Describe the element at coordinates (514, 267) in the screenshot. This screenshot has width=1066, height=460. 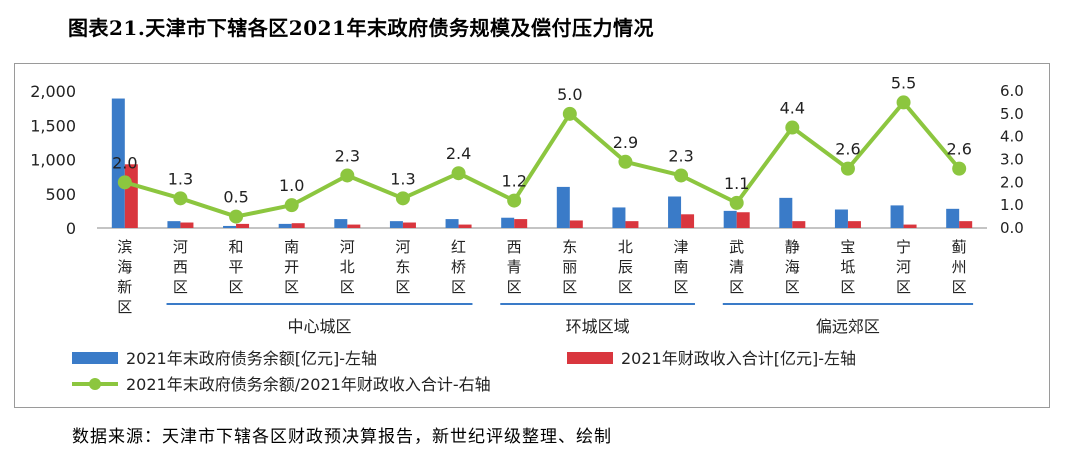
I see `category-label: 西青区` at that location.